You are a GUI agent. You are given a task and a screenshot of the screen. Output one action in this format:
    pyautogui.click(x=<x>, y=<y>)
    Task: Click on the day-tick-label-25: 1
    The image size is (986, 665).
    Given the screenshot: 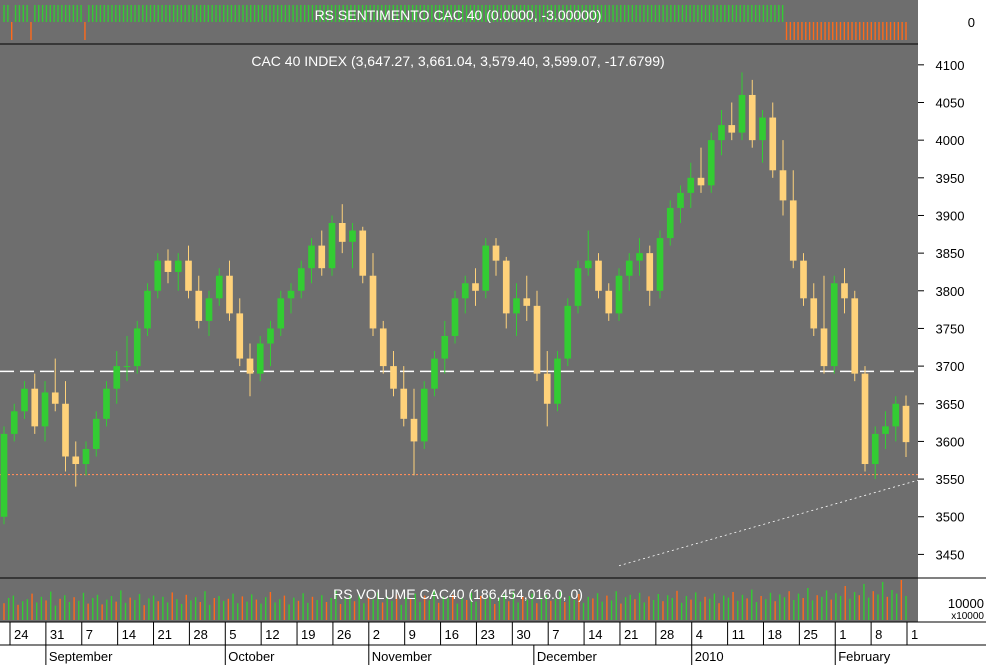 What is the action you would take?
    pyautogui.click(x=914, y=634)
    